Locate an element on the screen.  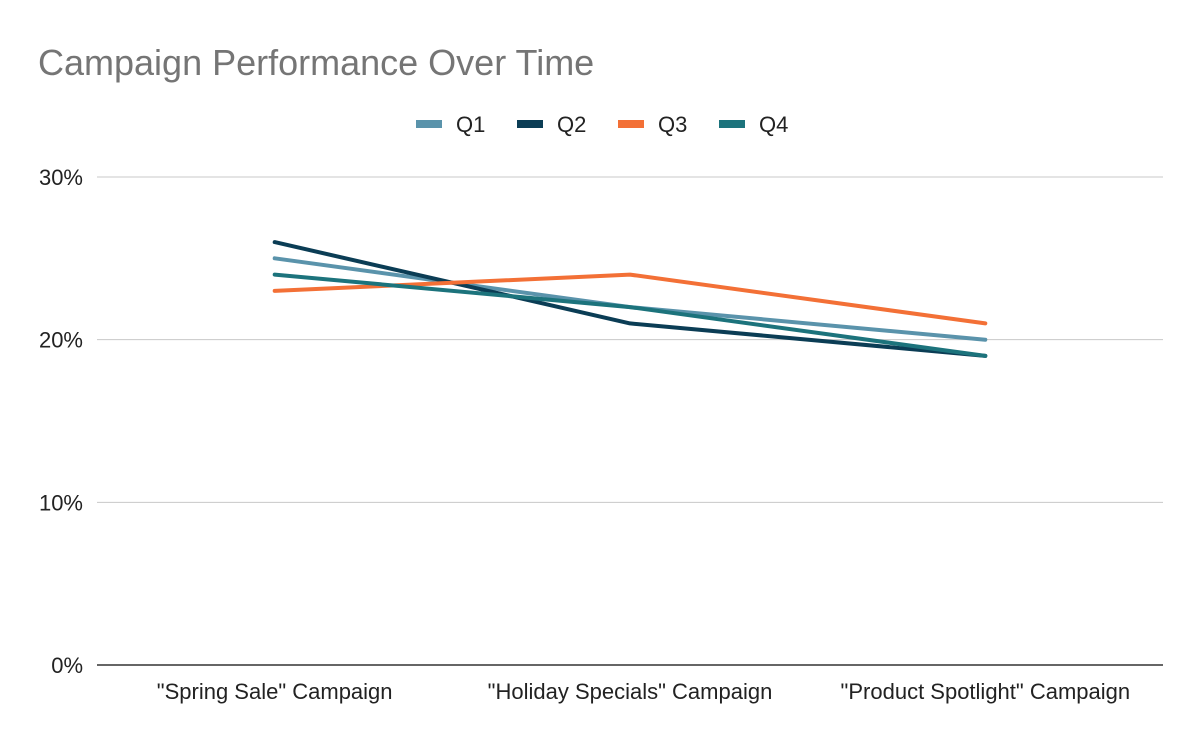
series-line-q3 is located at coordinates (630, 299).